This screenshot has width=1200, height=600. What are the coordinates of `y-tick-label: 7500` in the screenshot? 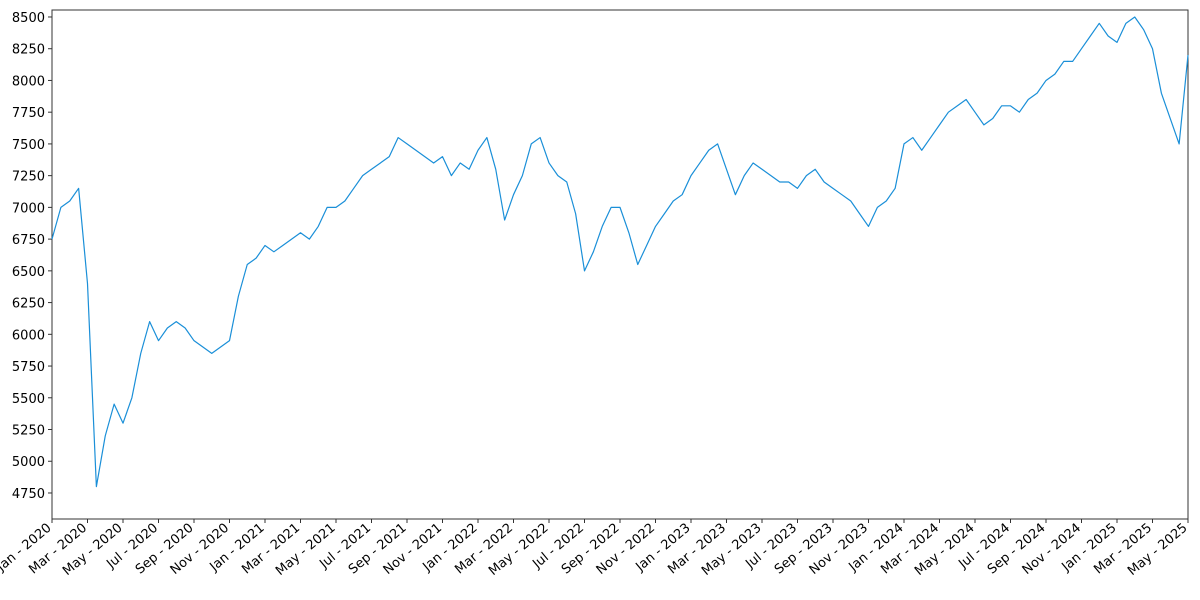 It's located at (28, 145).